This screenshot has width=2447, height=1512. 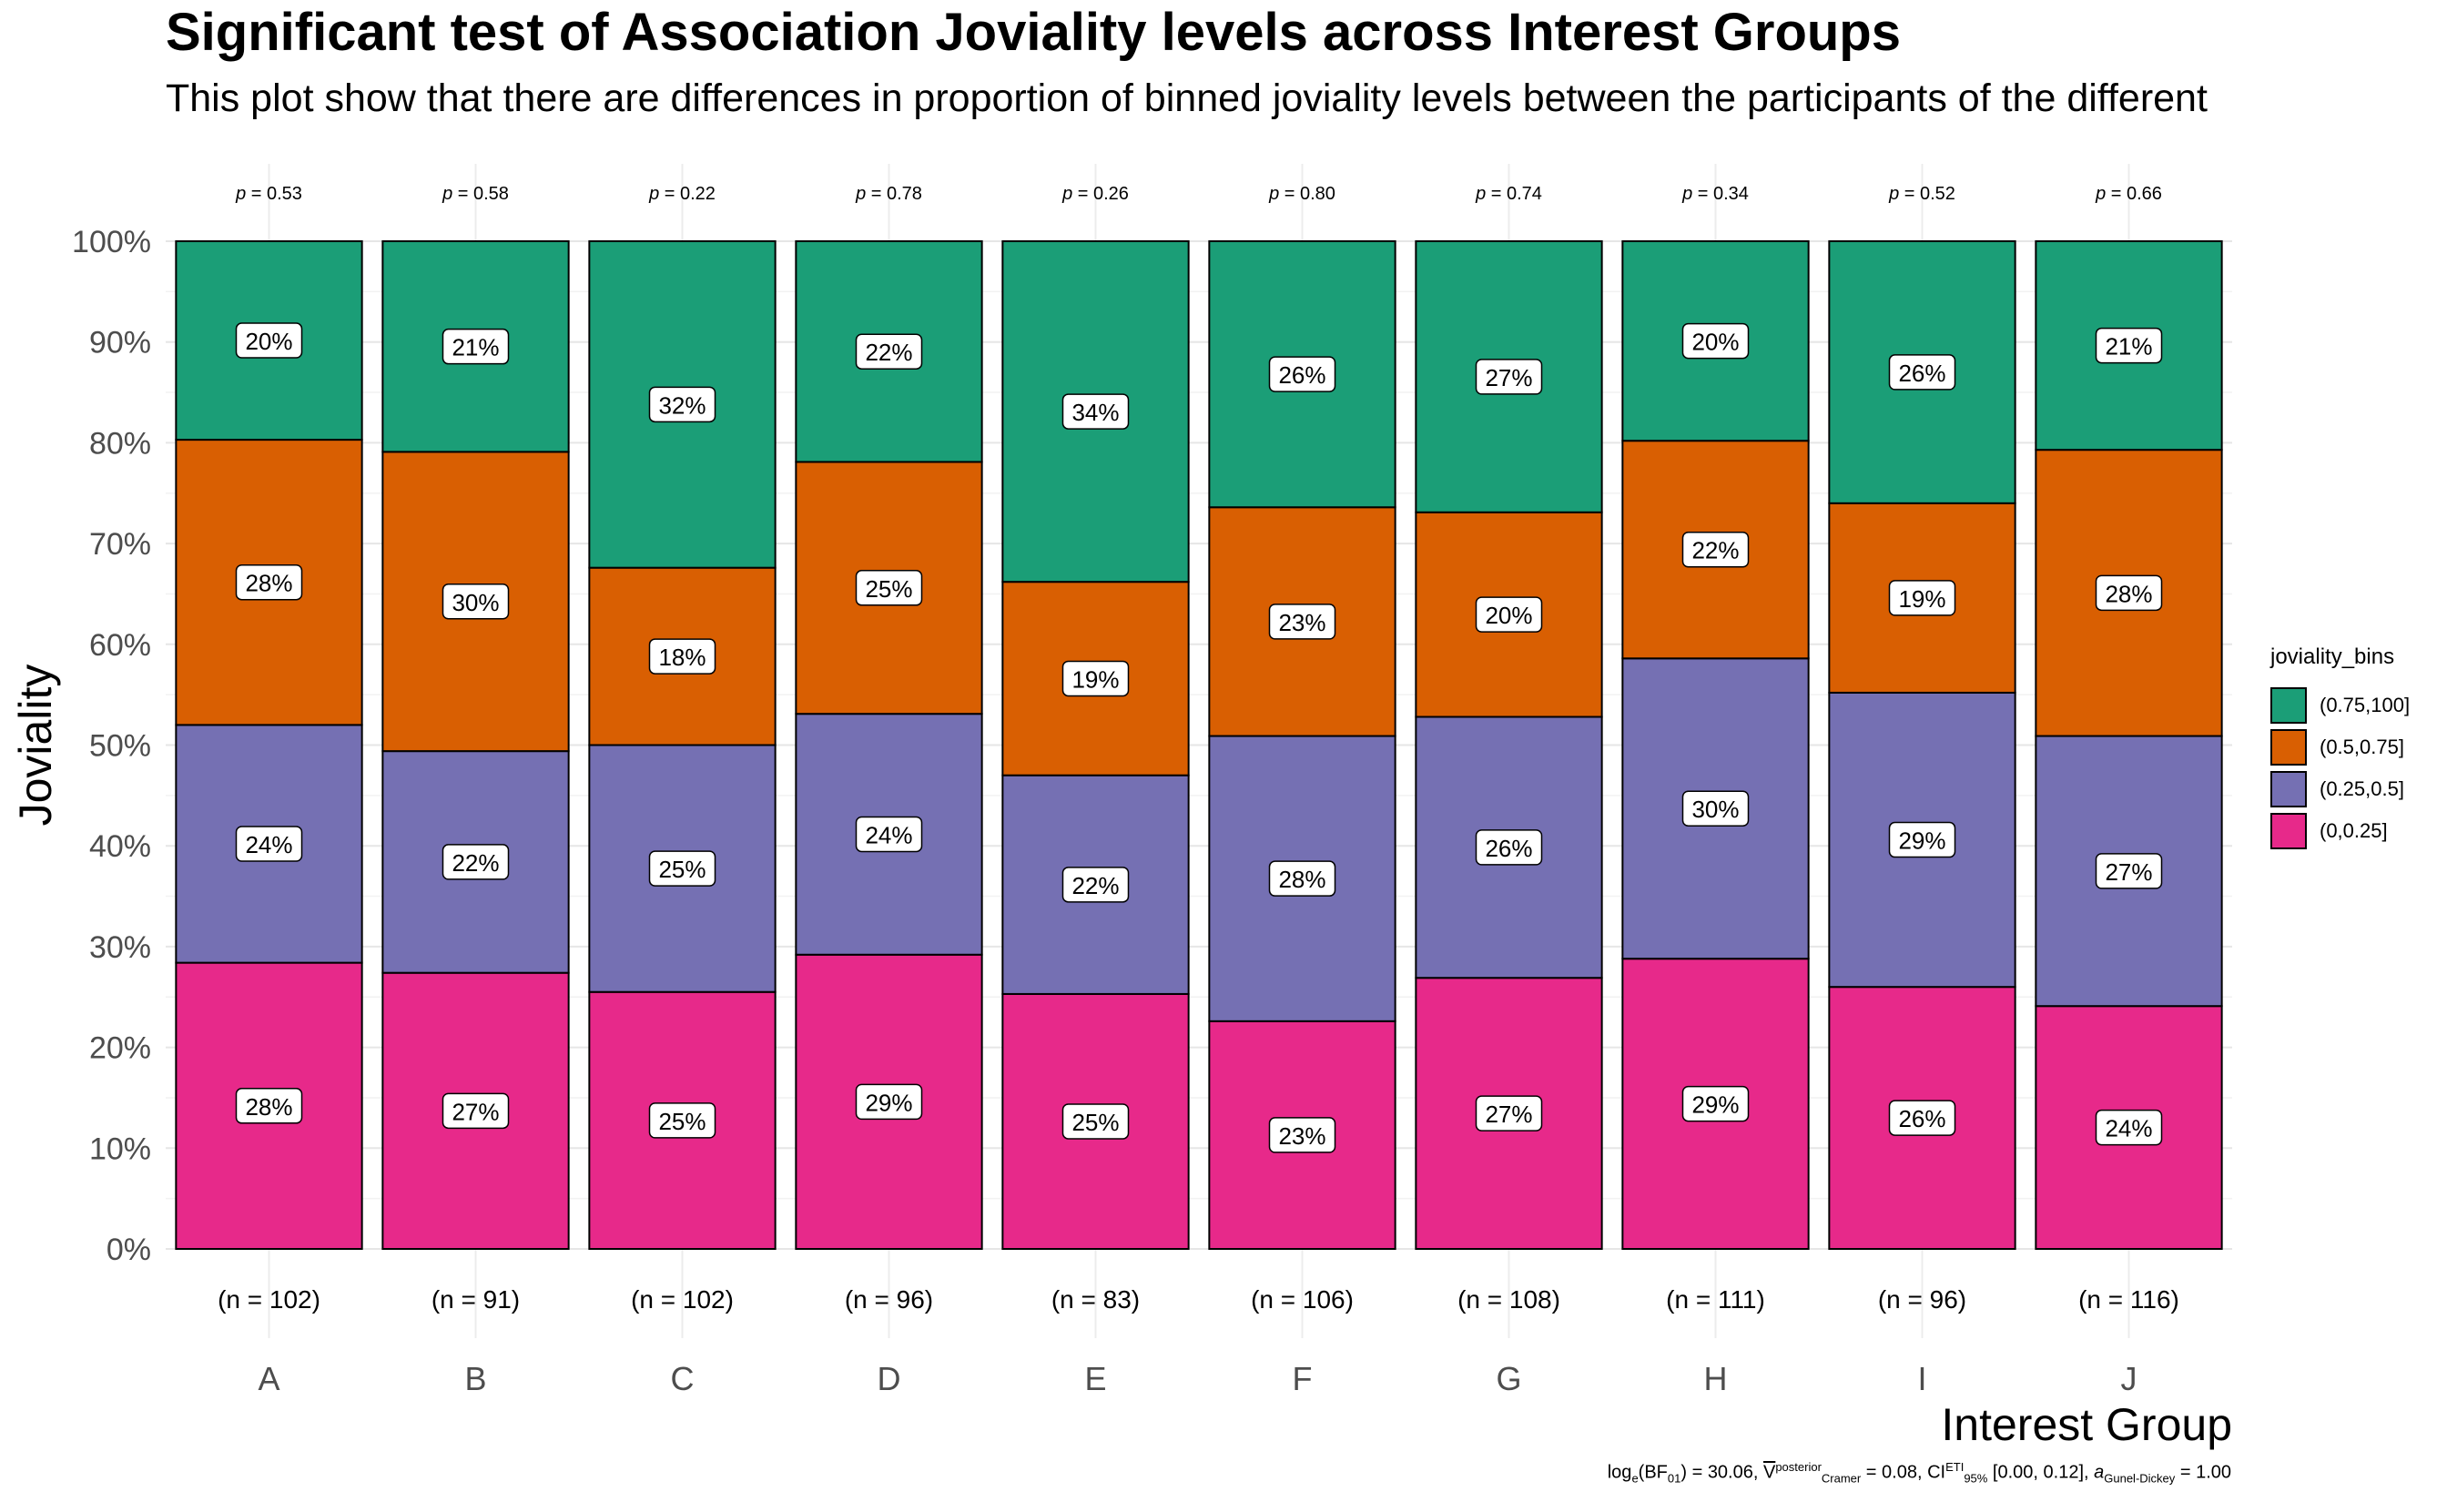 I want to click on p-value-label: p = 0.78, so click(x=888, y=194).